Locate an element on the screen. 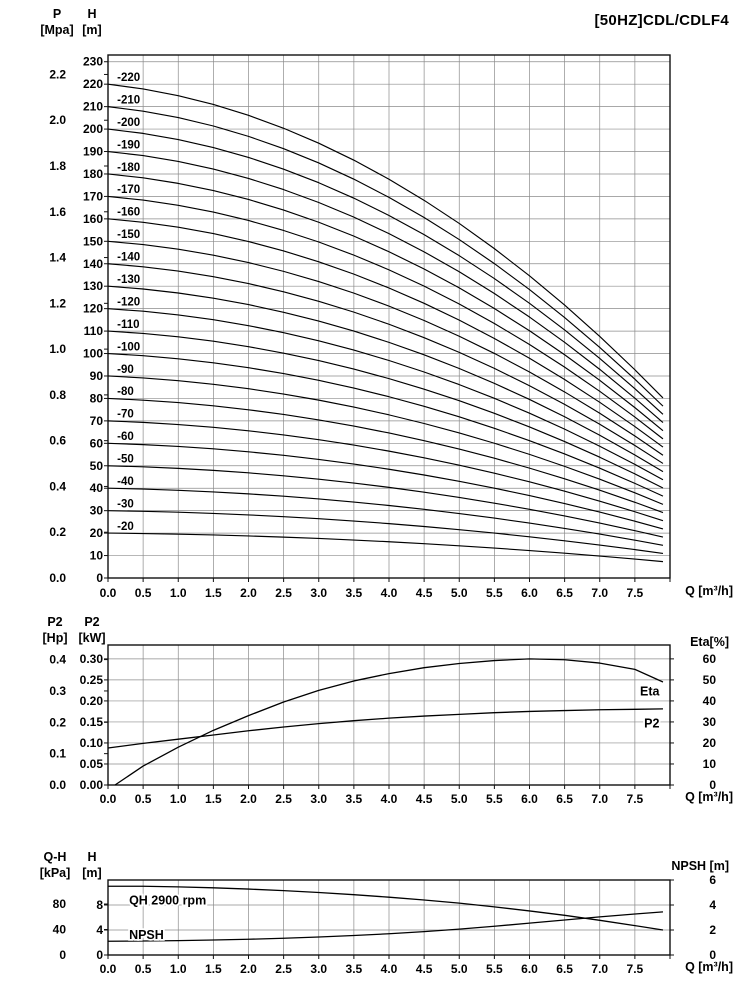  svg-text: -20 is located at coordinates (125, 527).